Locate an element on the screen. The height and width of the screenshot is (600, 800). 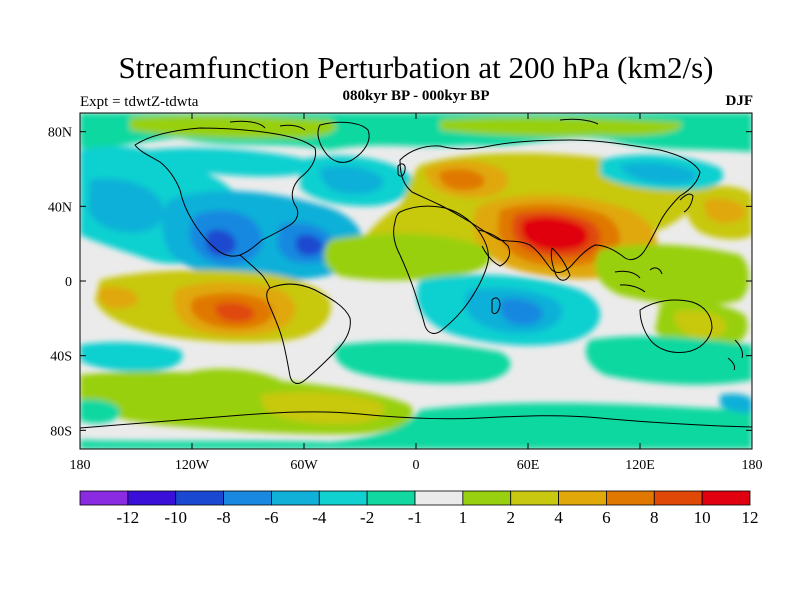
colorbar-label: -12 is located at coordinates (128, 517).